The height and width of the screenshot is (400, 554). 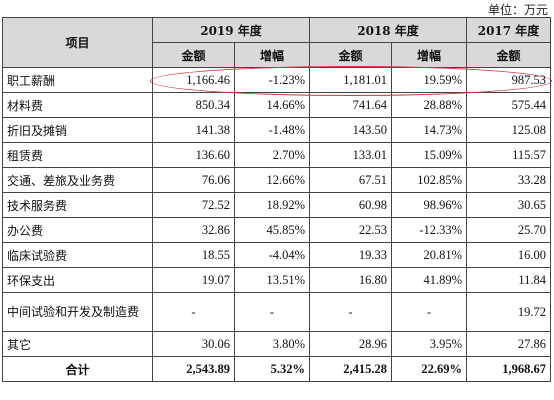 What do you see at coordinates (509, 180) in the screenshot?
I see `amount-cell: 33.28` at bounding box center [509, 180].